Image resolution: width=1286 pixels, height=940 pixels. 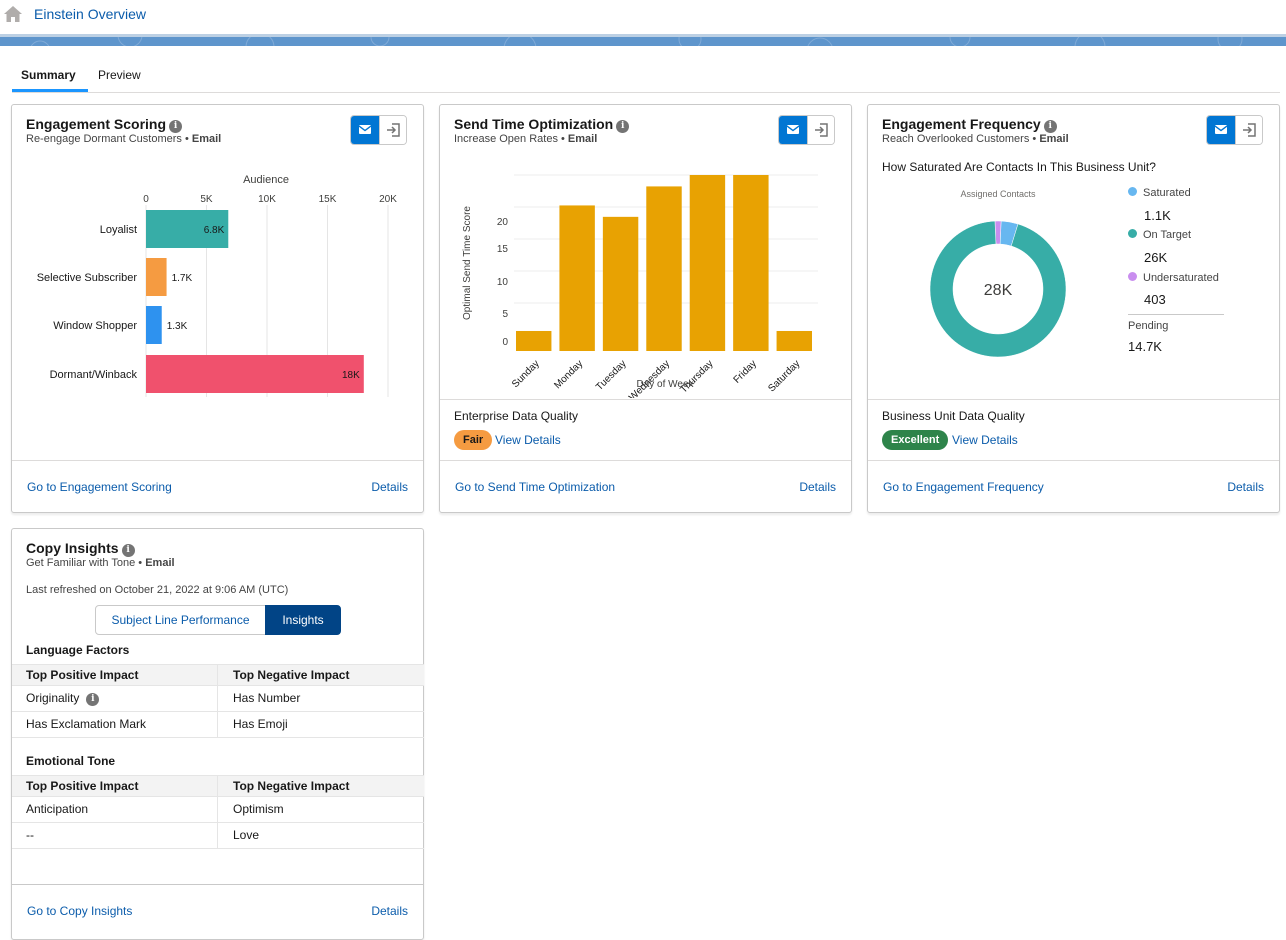 I want to click on data-label: 6.8K, so click(x=214, y=230).